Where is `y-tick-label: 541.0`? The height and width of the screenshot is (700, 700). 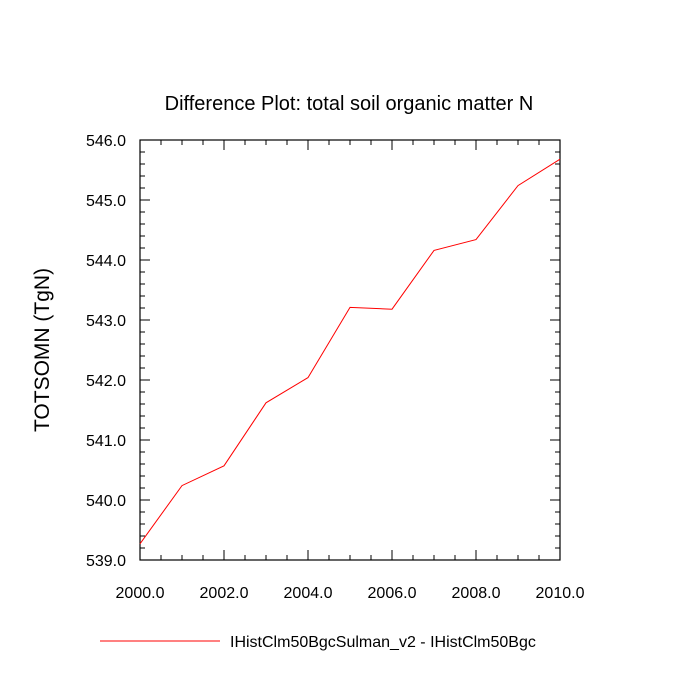
y-tick-label: 541.0 is located at coordinates (106, 441).